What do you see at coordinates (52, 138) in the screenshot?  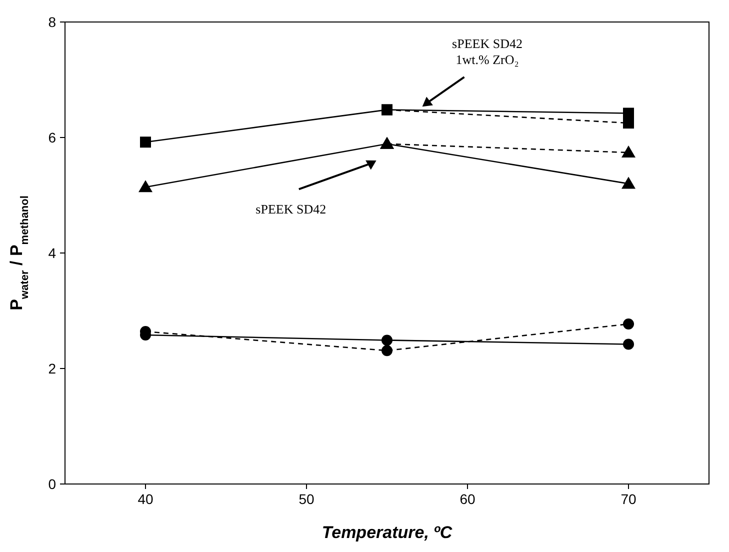 I see `y-tick-label: 6` at bounding box center [52, 138].